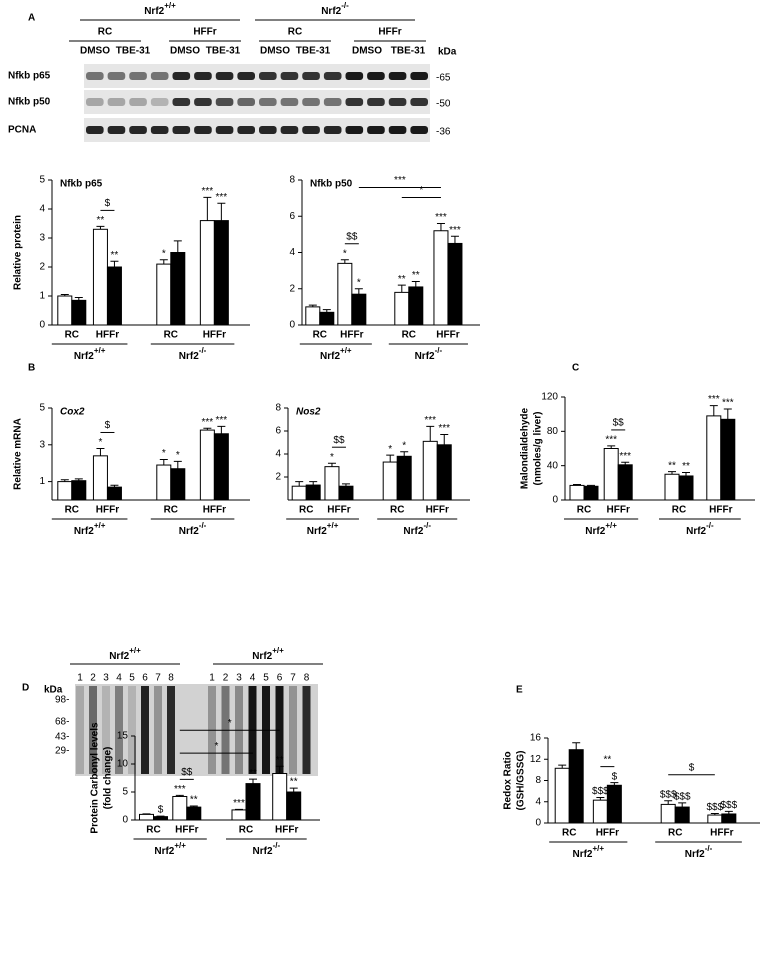  Describe the element at coordinates (367, 51) in the screenshot. I see `blot-treatment: DMSO` at that location.